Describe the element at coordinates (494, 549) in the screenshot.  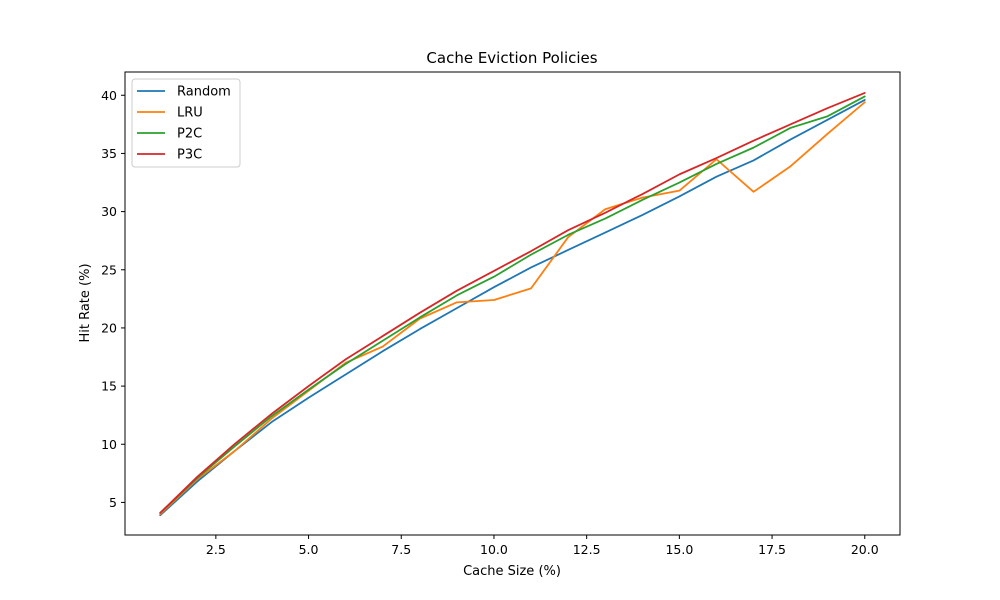
I see `x-tick-label: 10.0` at that location.